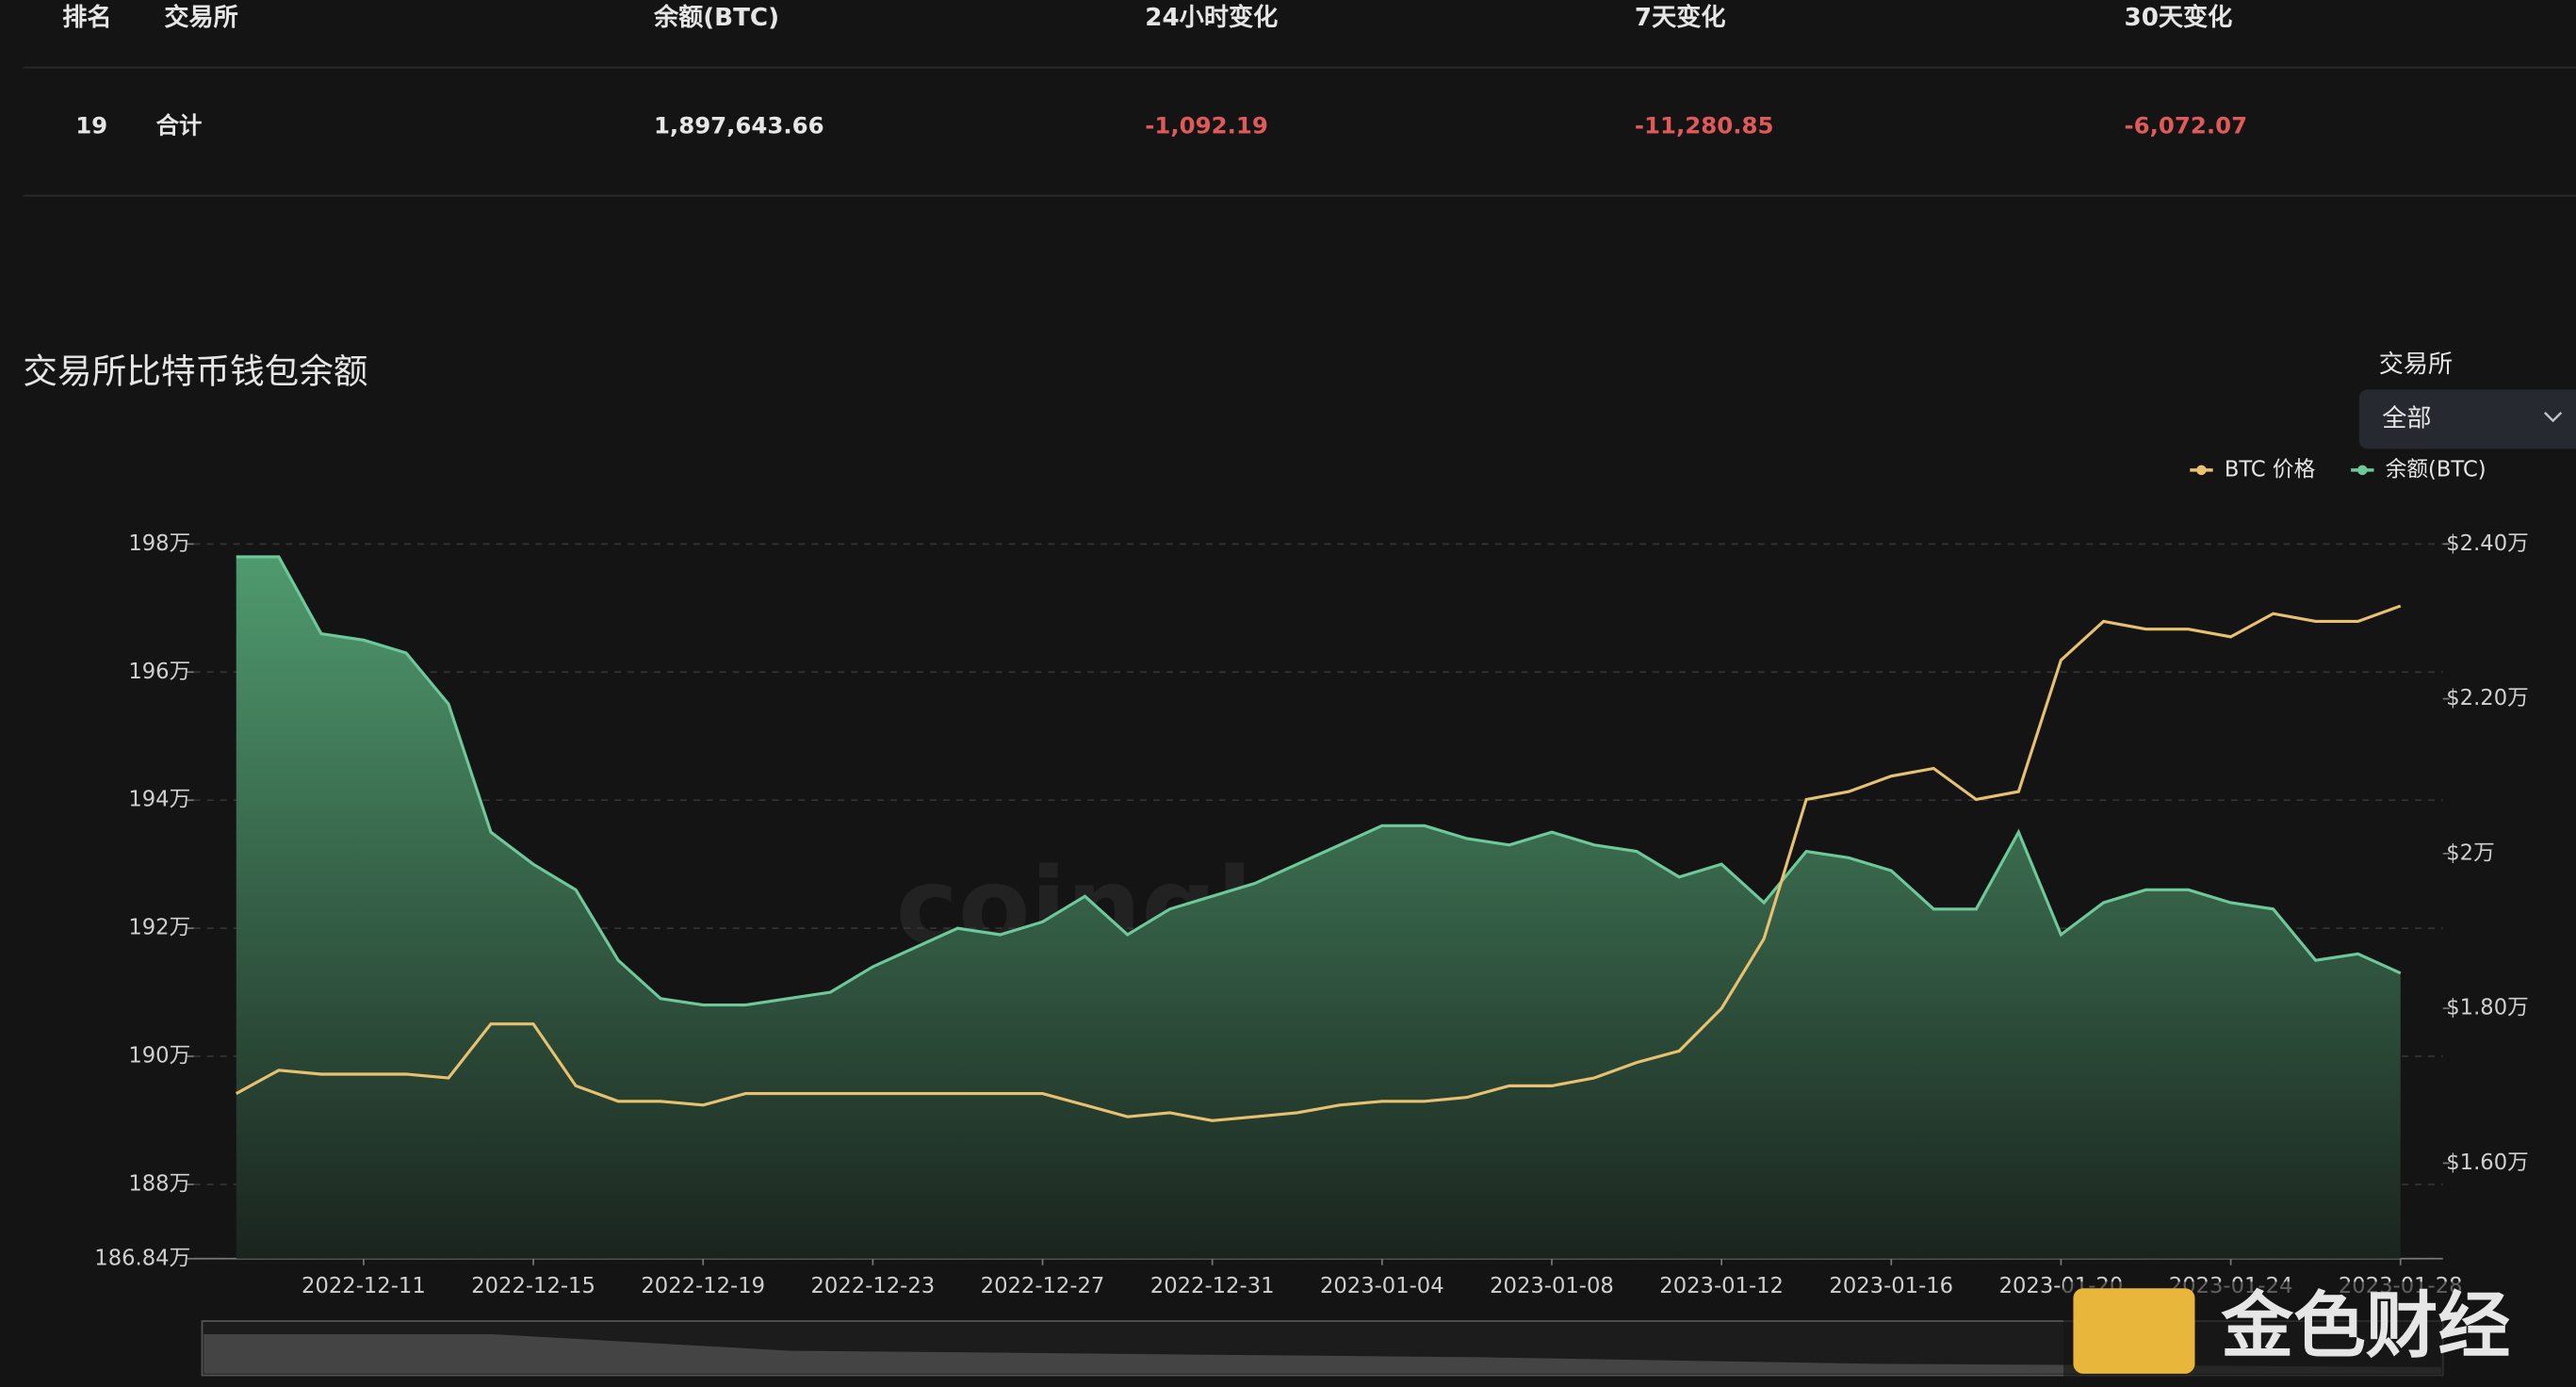 This screenshot has height=1387, width=2576. Describe the element at coordinates (142, 1258) in the screenshot. I see `y-tick-label: 186.84万` at that location.